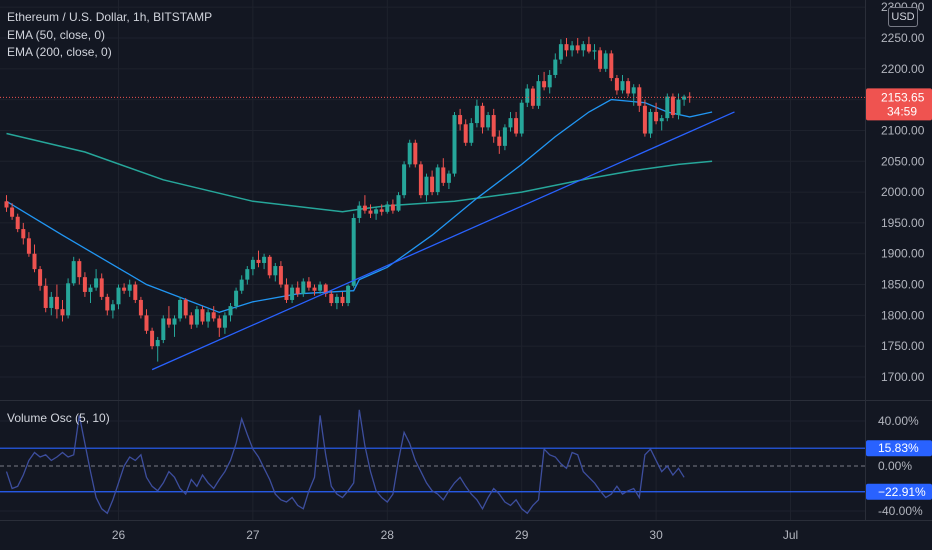 This screenshot has height=550, width=932. What do you see at coordinates (522, 535) in the screenshot?
I see `time-tick-label: 29` at bounding box center [522, 535].